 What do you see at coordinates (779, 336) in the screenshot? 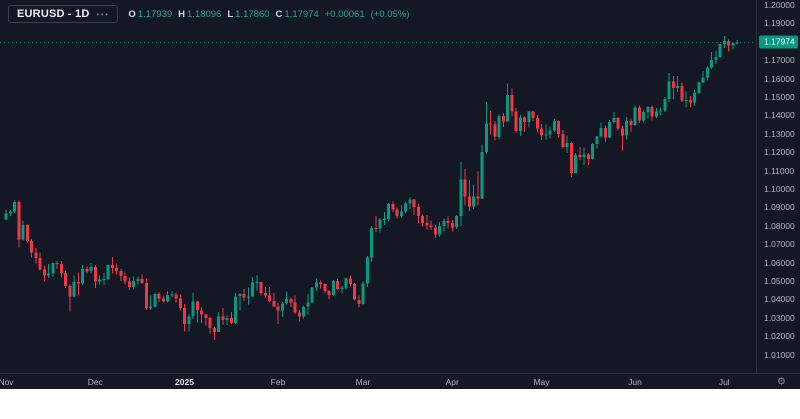
I see `price-tick-label: 1.02000` at bounding box center [779, 336].